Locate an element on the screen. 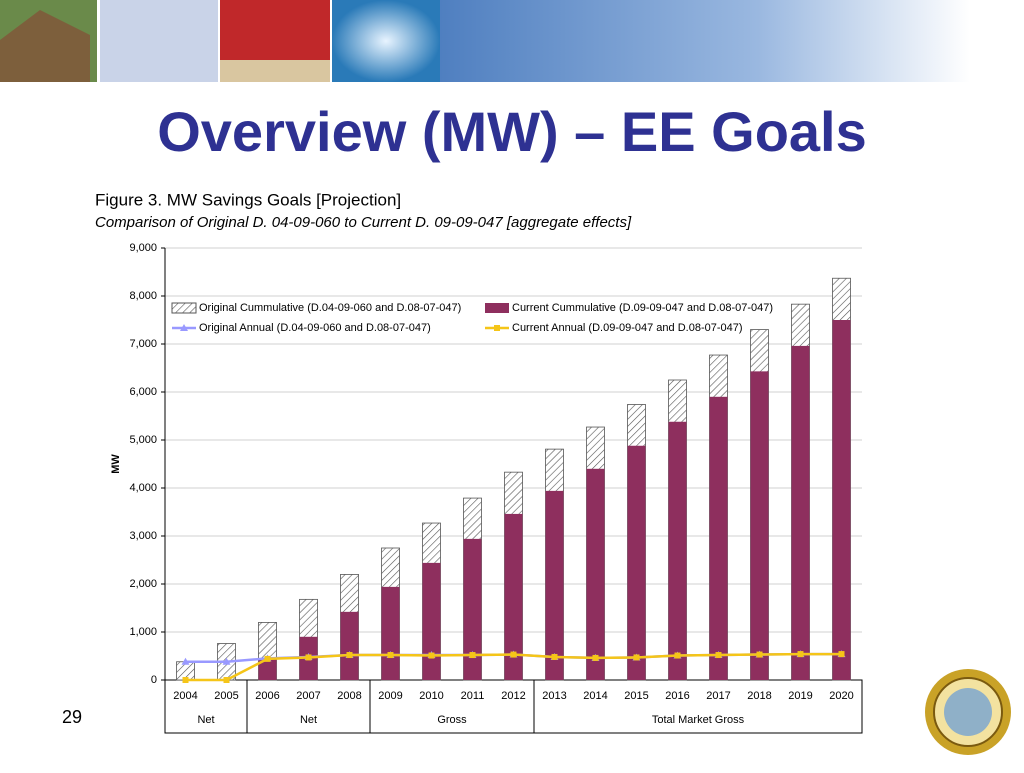 This screenshot has width=1024, height=773. seal is located at coordinates (968, 712).